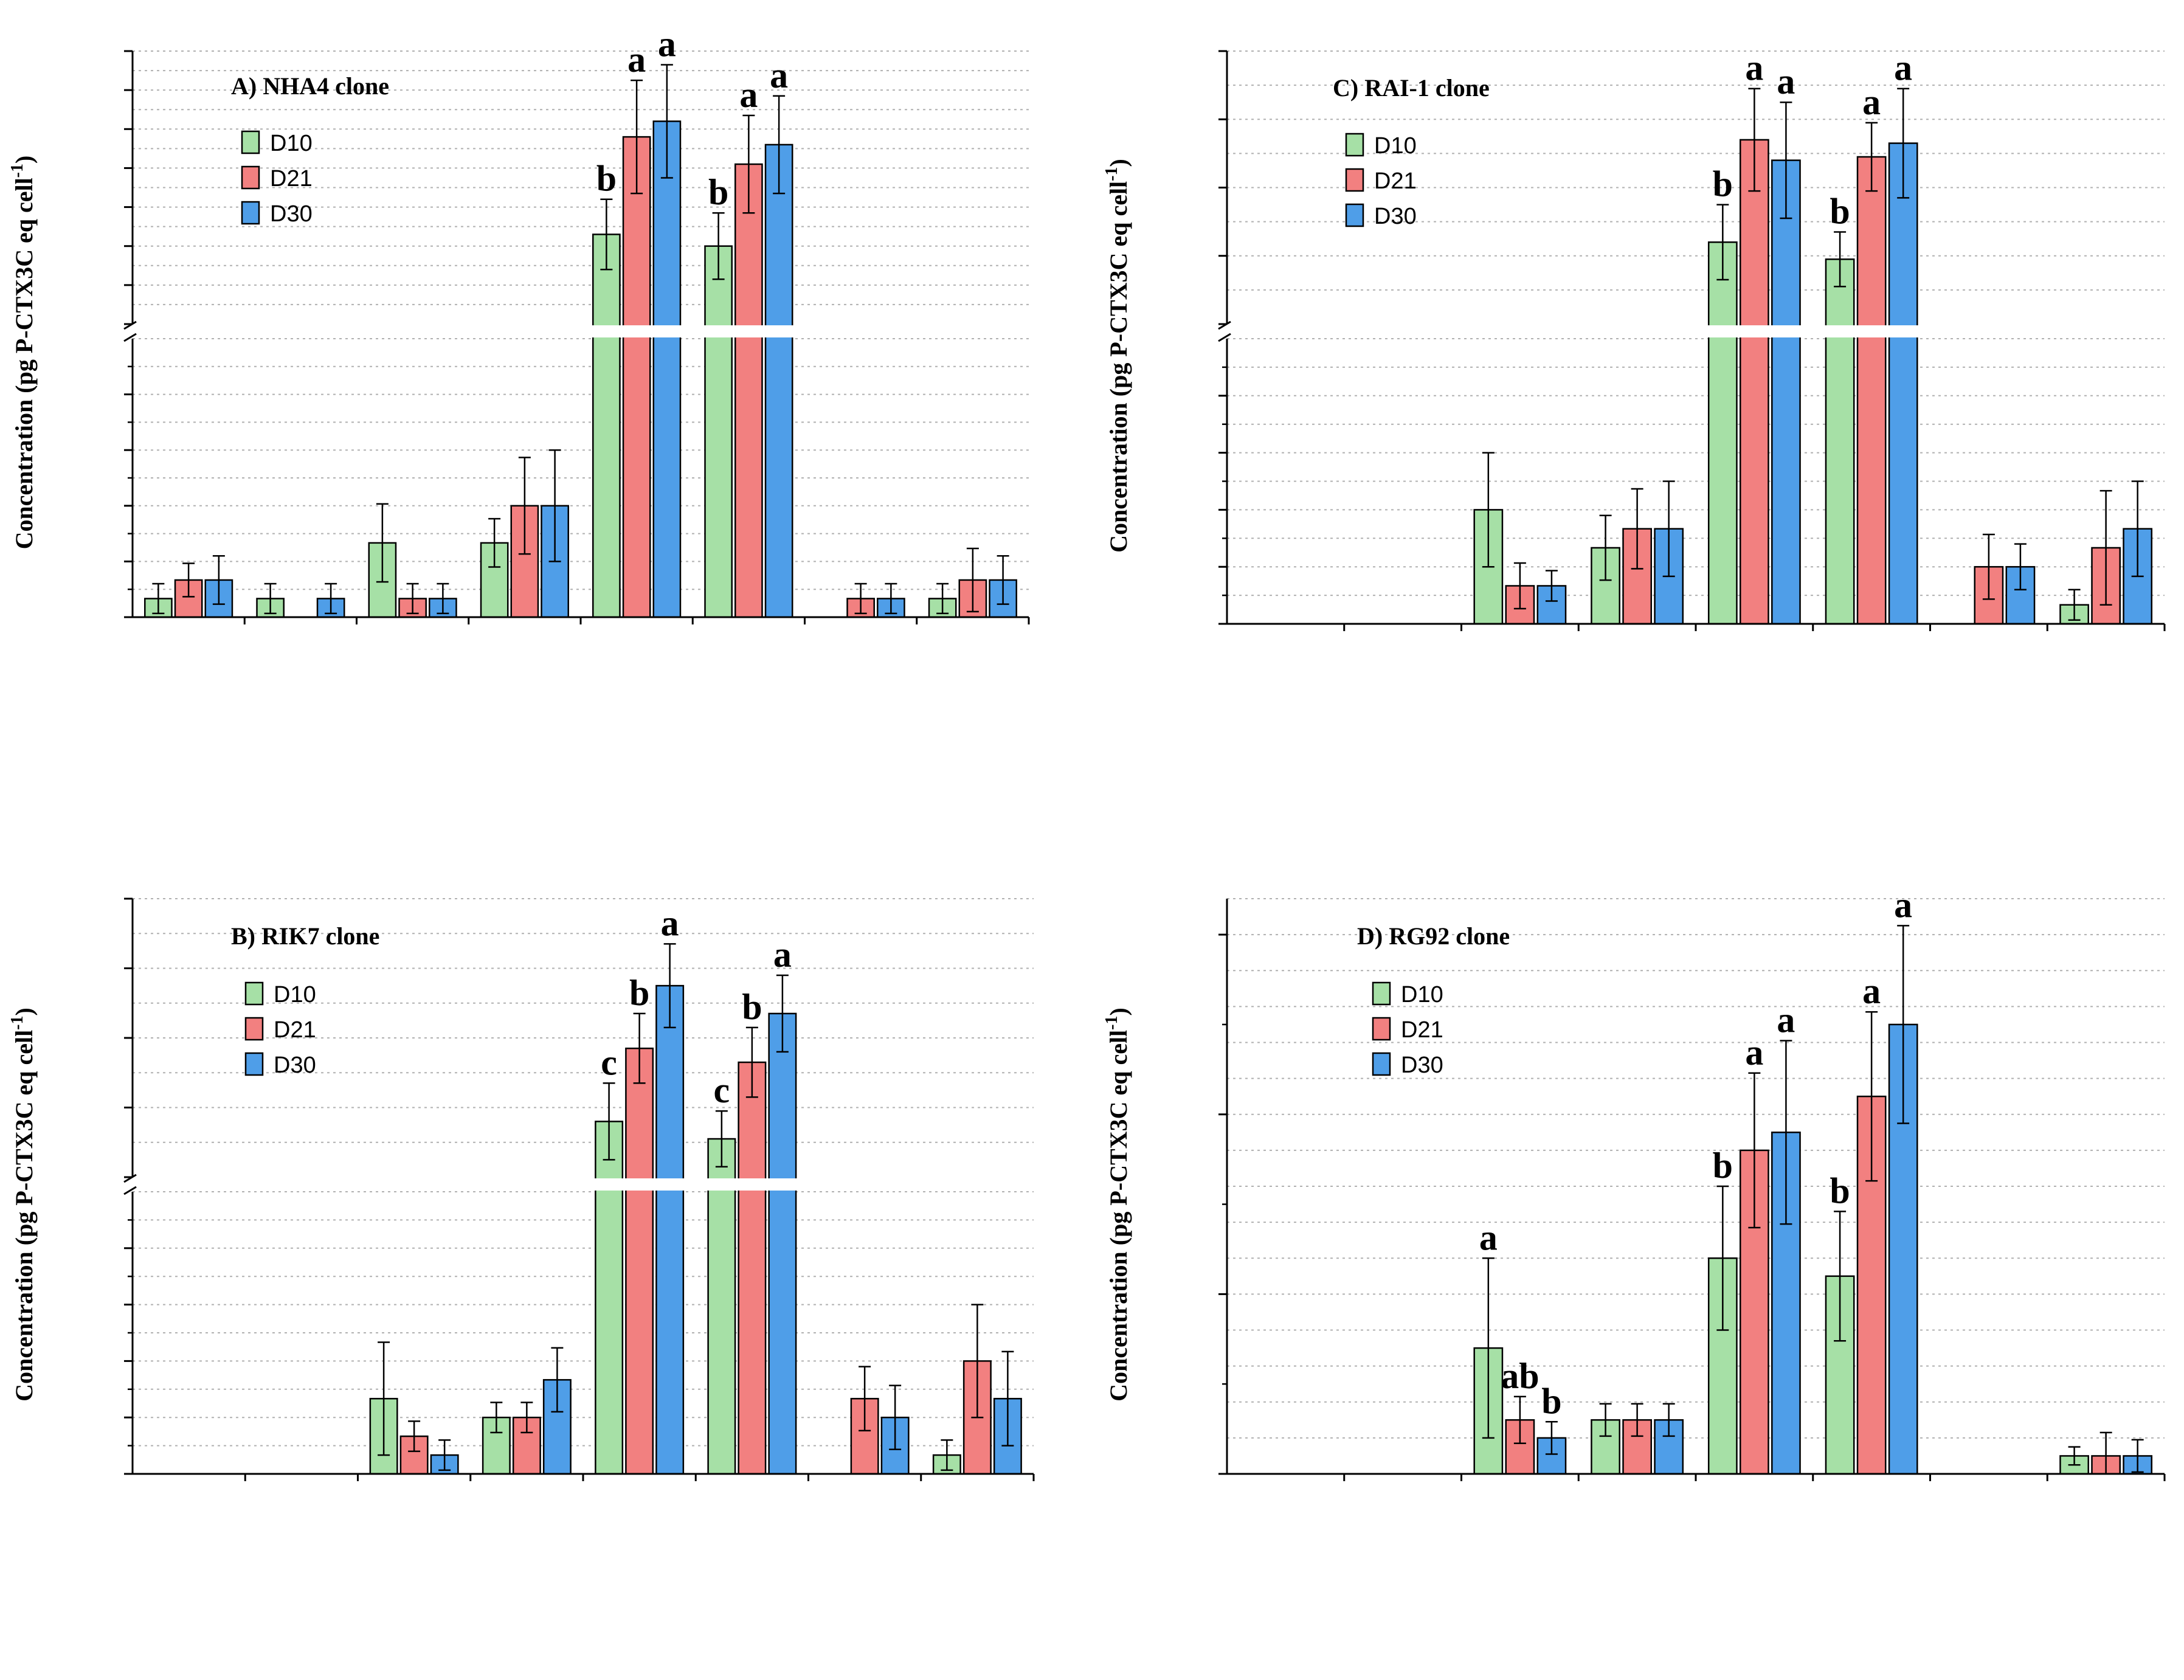  Describe the element at coordinates (1433, 936) in the screenshot. I see `panel-title: D) RG92 clone` at that location.